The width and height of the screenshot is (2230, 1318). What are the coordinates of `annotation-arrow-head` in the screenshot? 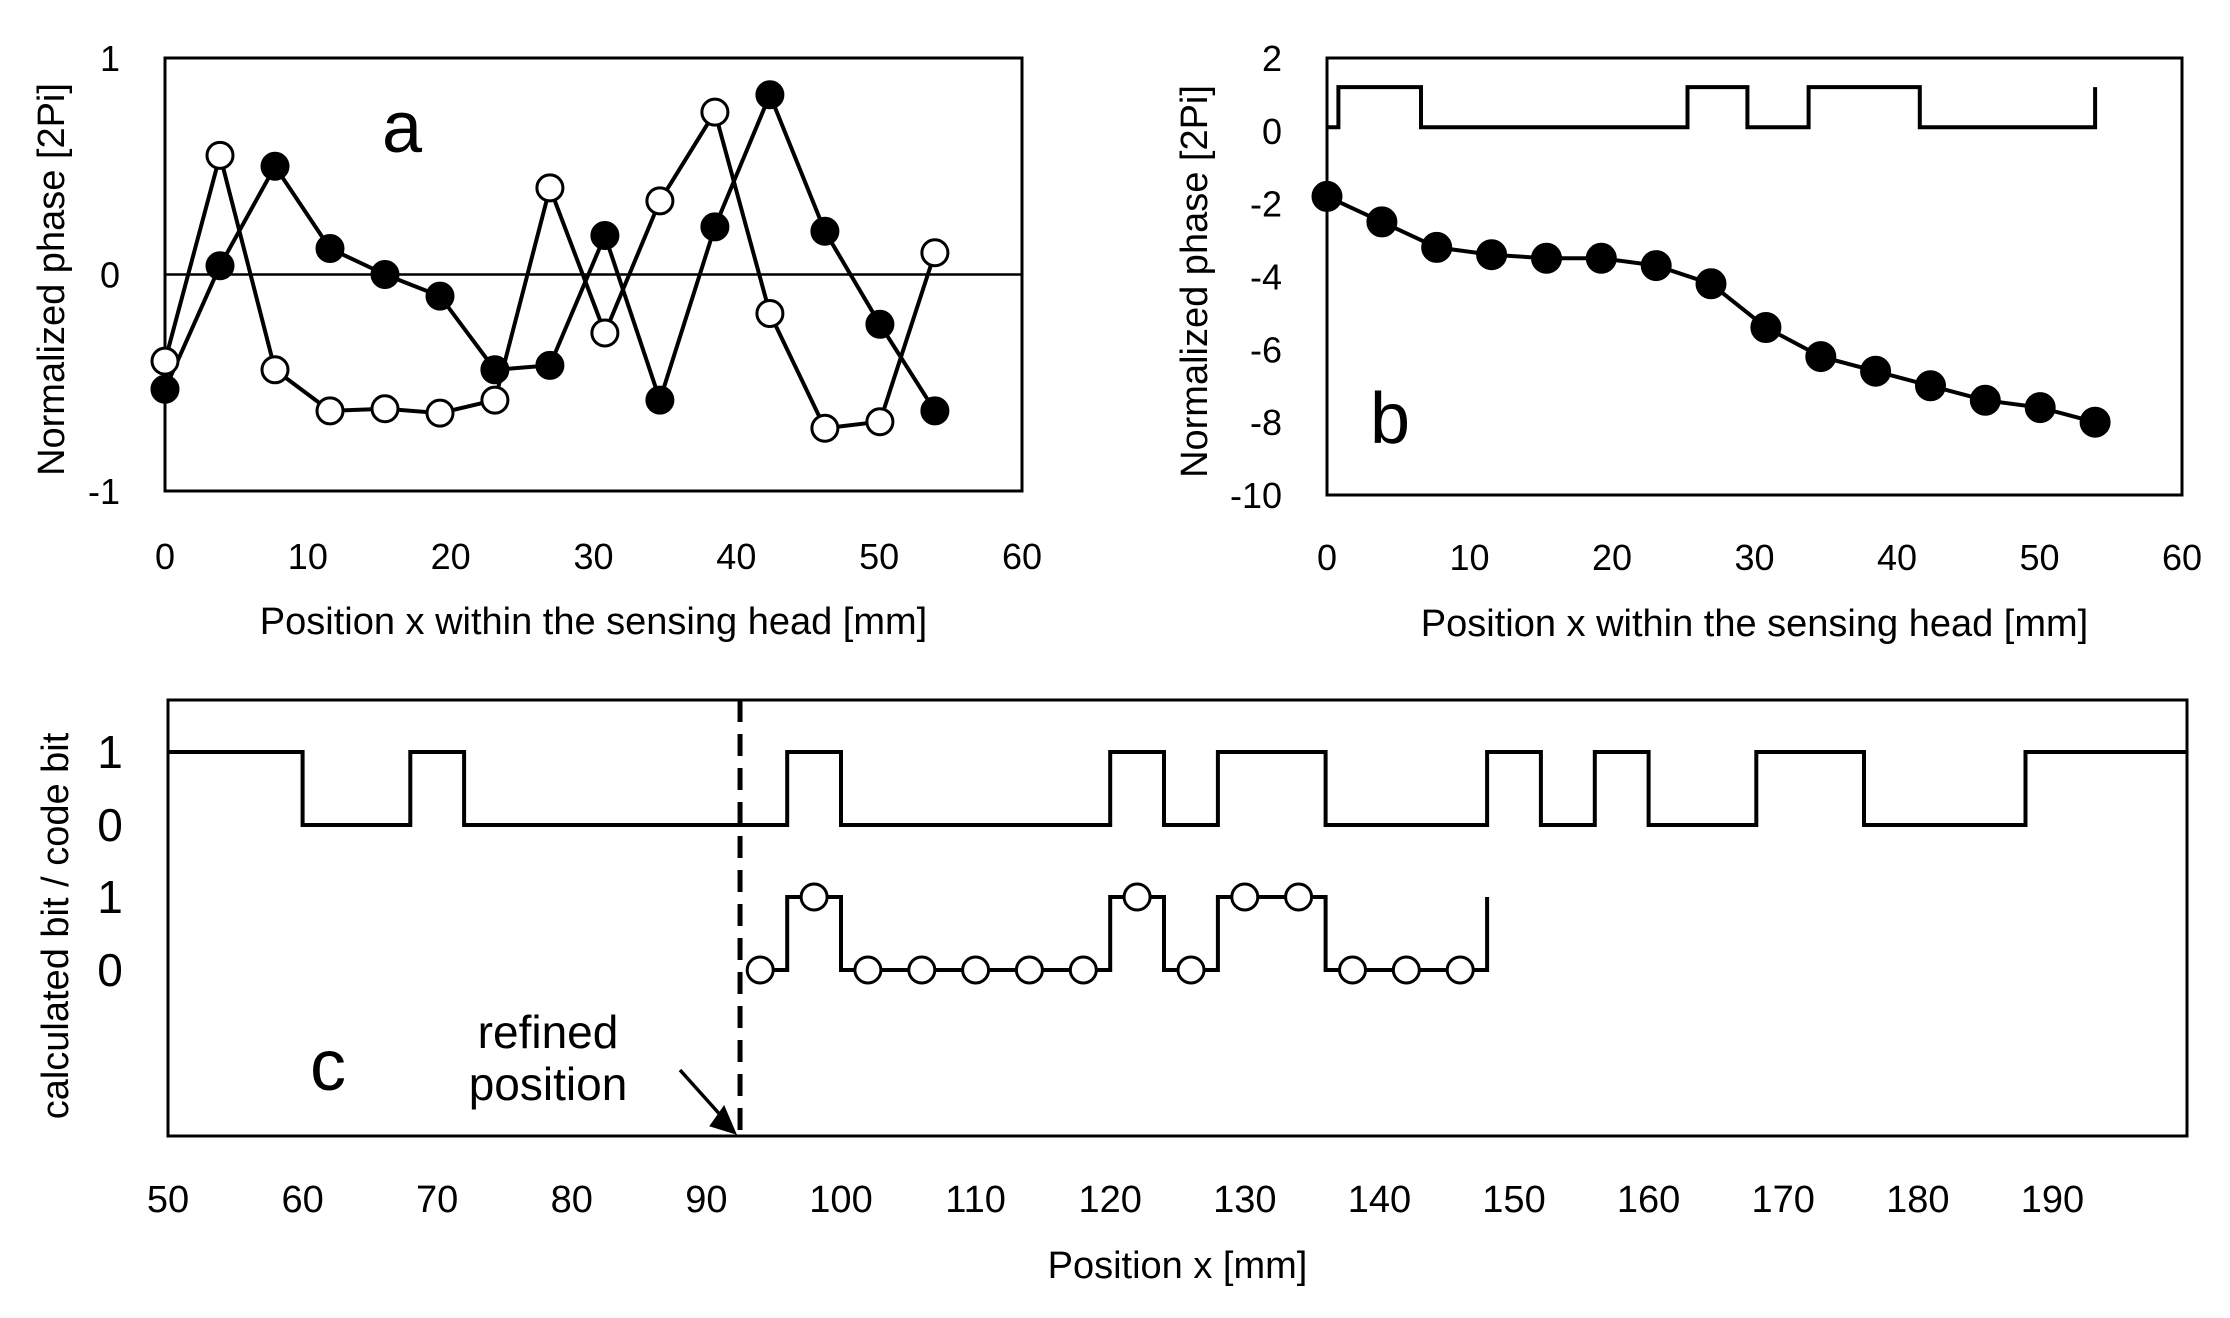 It's located at (723, 1119).